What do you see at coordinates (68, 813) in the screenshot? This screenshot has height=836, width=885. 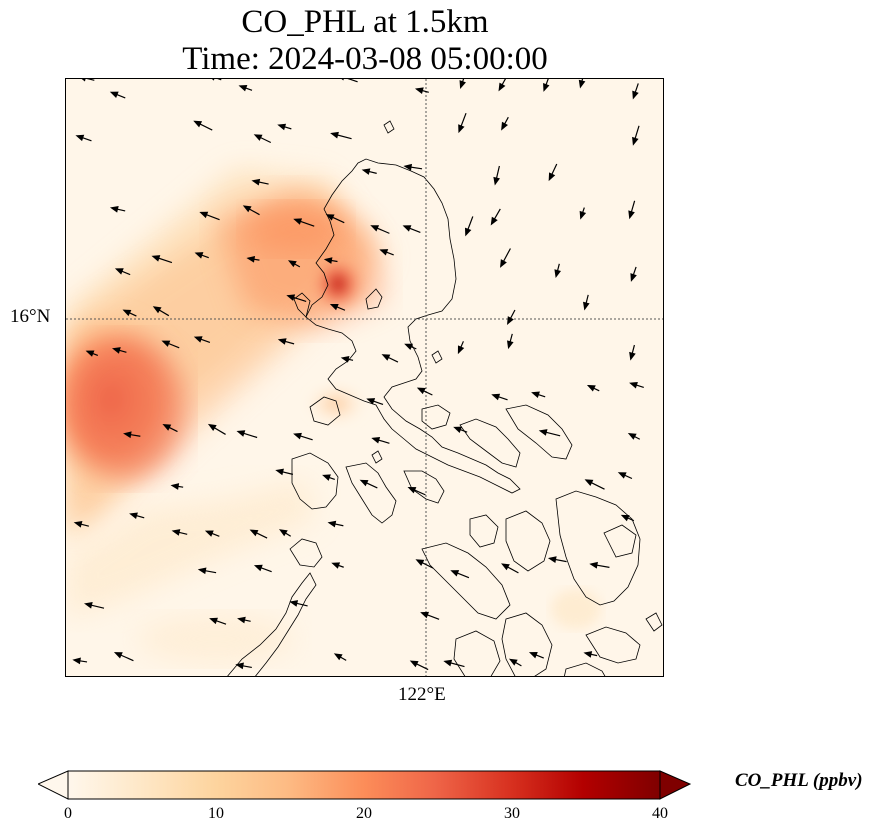 I see `colorbar-tick-0: 0` at bounding box center [68, 813].